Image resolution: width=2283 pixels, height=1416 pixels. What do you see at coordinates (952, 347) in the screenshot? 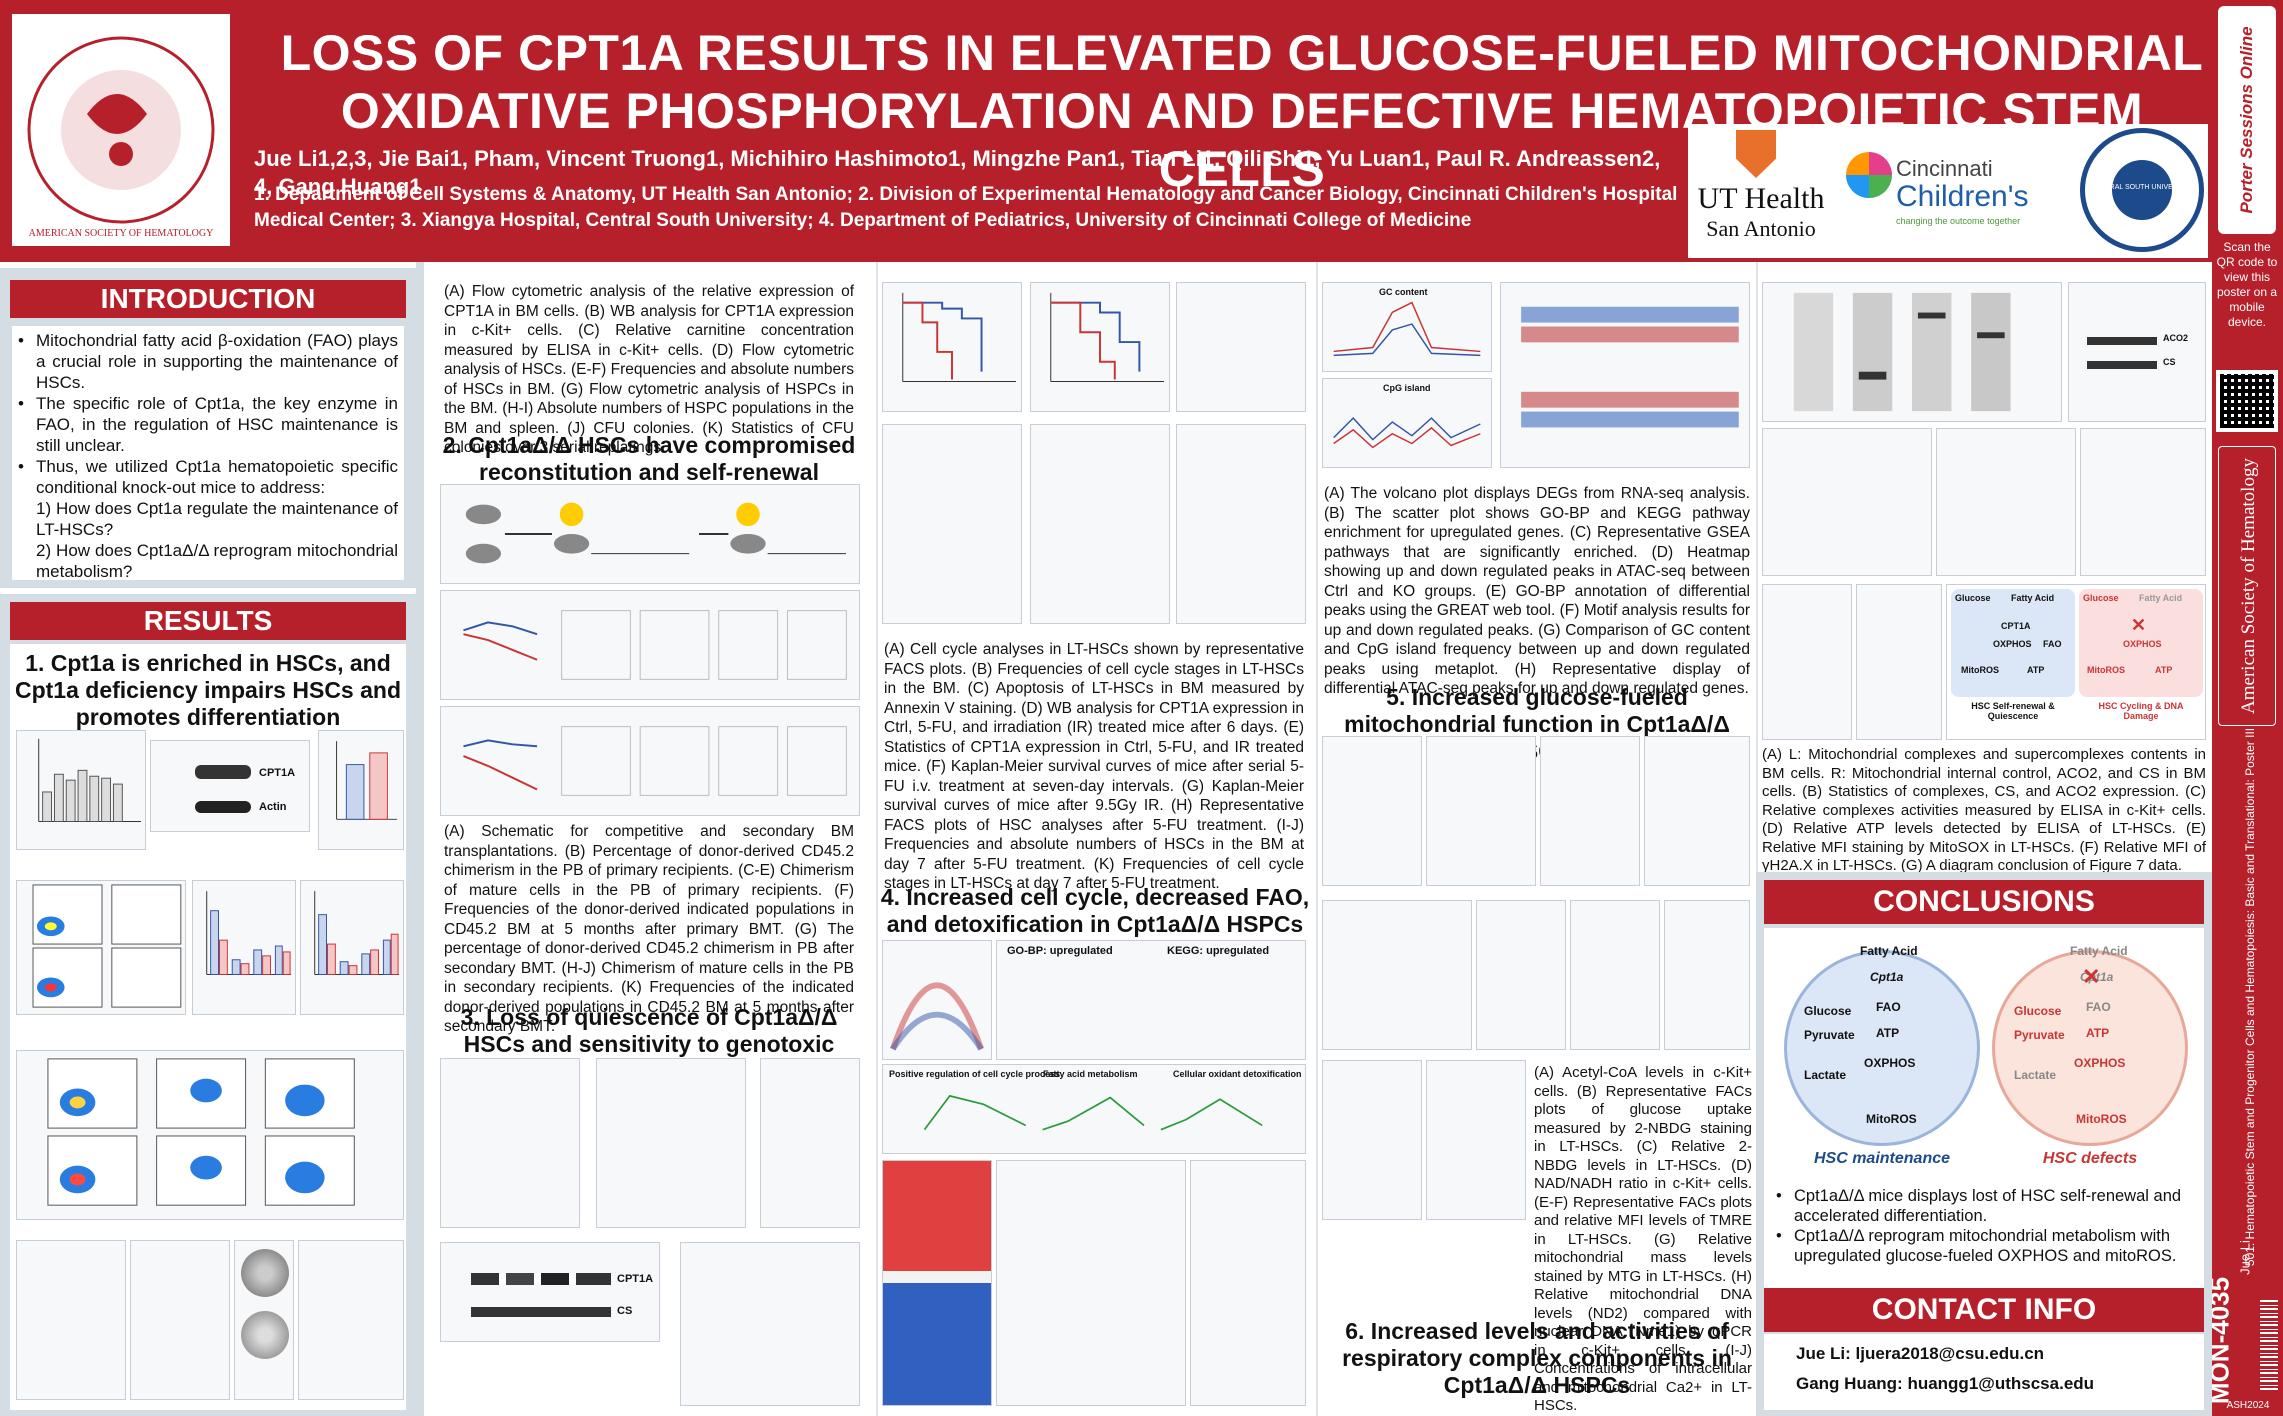
I see `figure-3f-survival` at bounding box center [952, 347].